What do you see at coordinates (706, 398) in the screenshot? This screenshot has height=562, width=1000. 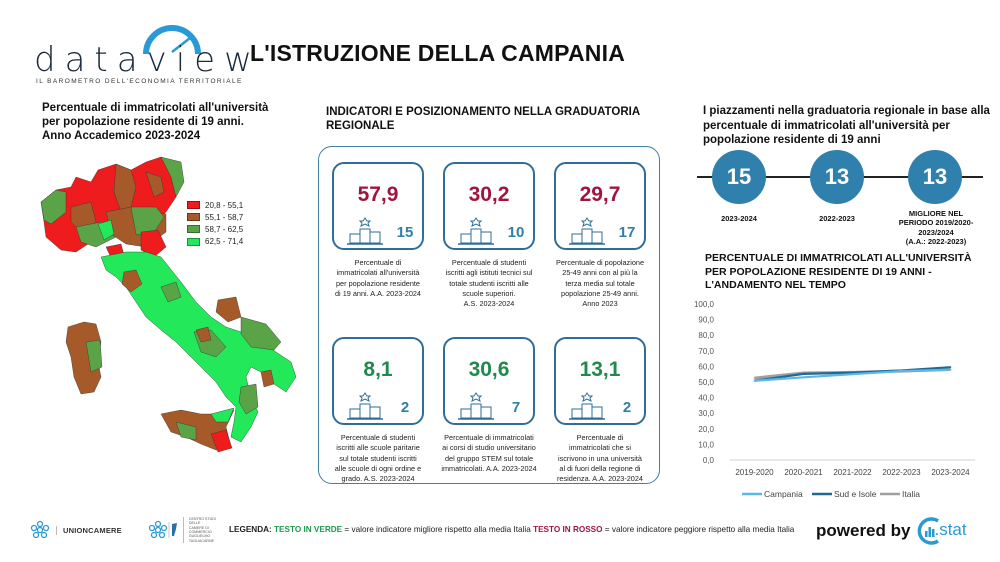 I see `y-tick-label: 40,0` at bounding box center [706, 398].